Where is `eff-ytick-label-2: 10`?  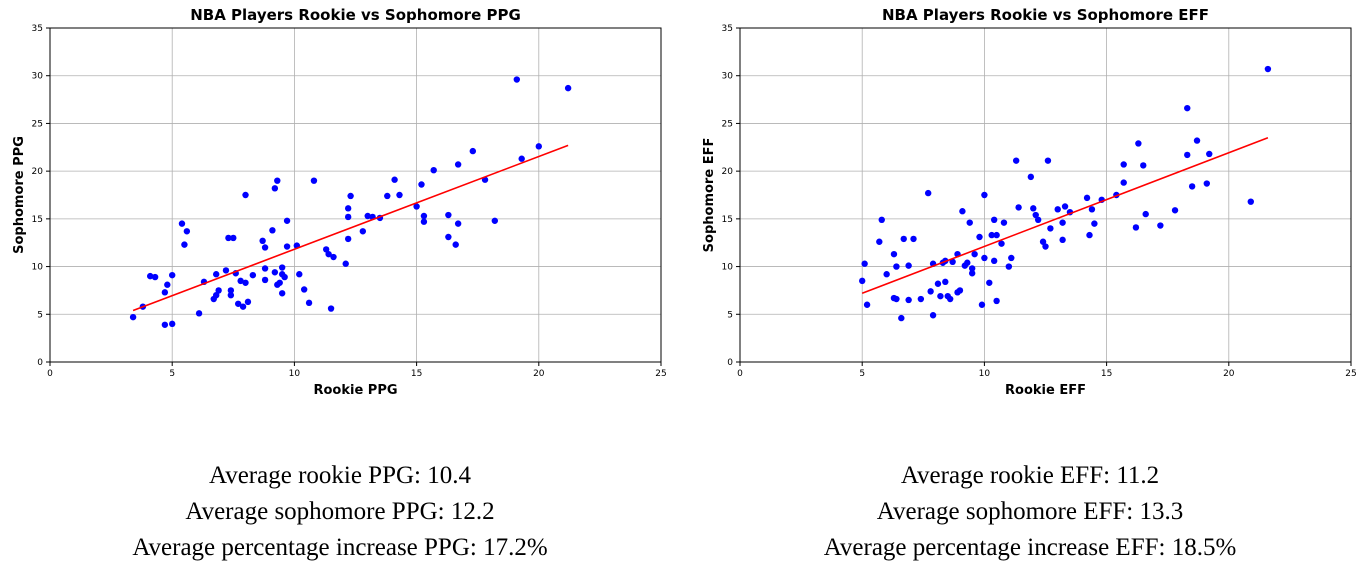 eff-ytick-label-2: 10 is located at coordinates (728, 268).